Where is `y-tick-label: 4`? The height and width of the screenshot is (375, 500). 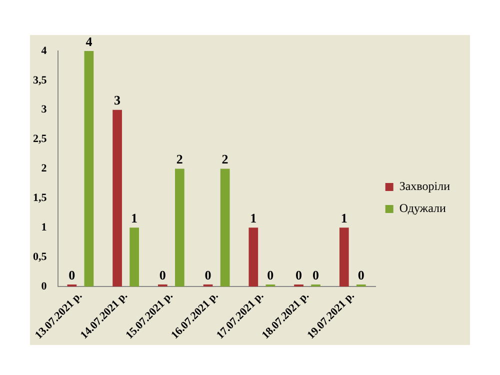 y-tick-label: 4 is located at coordinates (44, 50).